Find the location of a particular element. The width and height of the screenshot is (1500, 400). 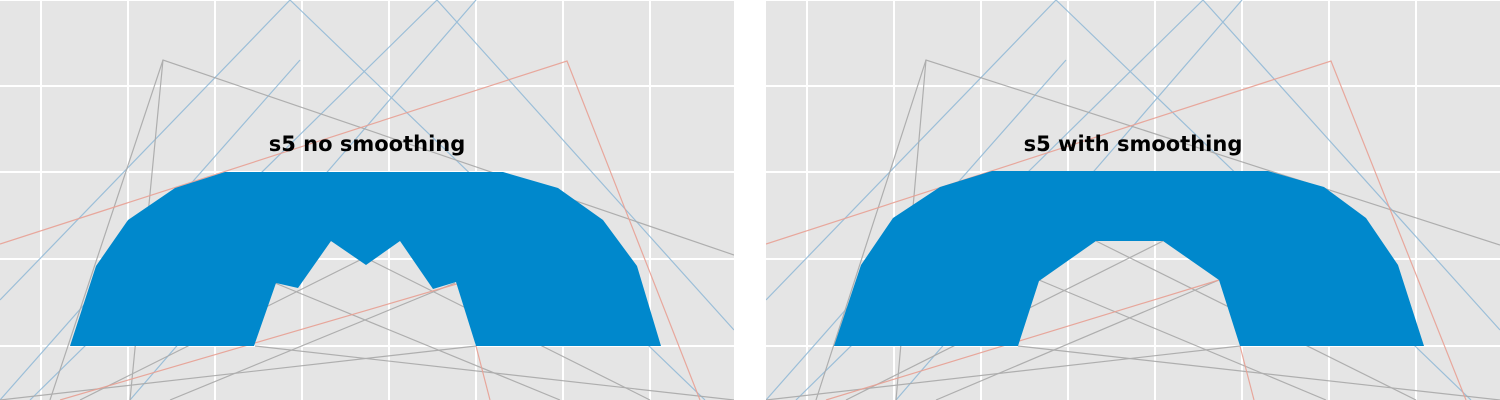

panel-title: s5 with smoothing is located at coordinates (1133, 144).